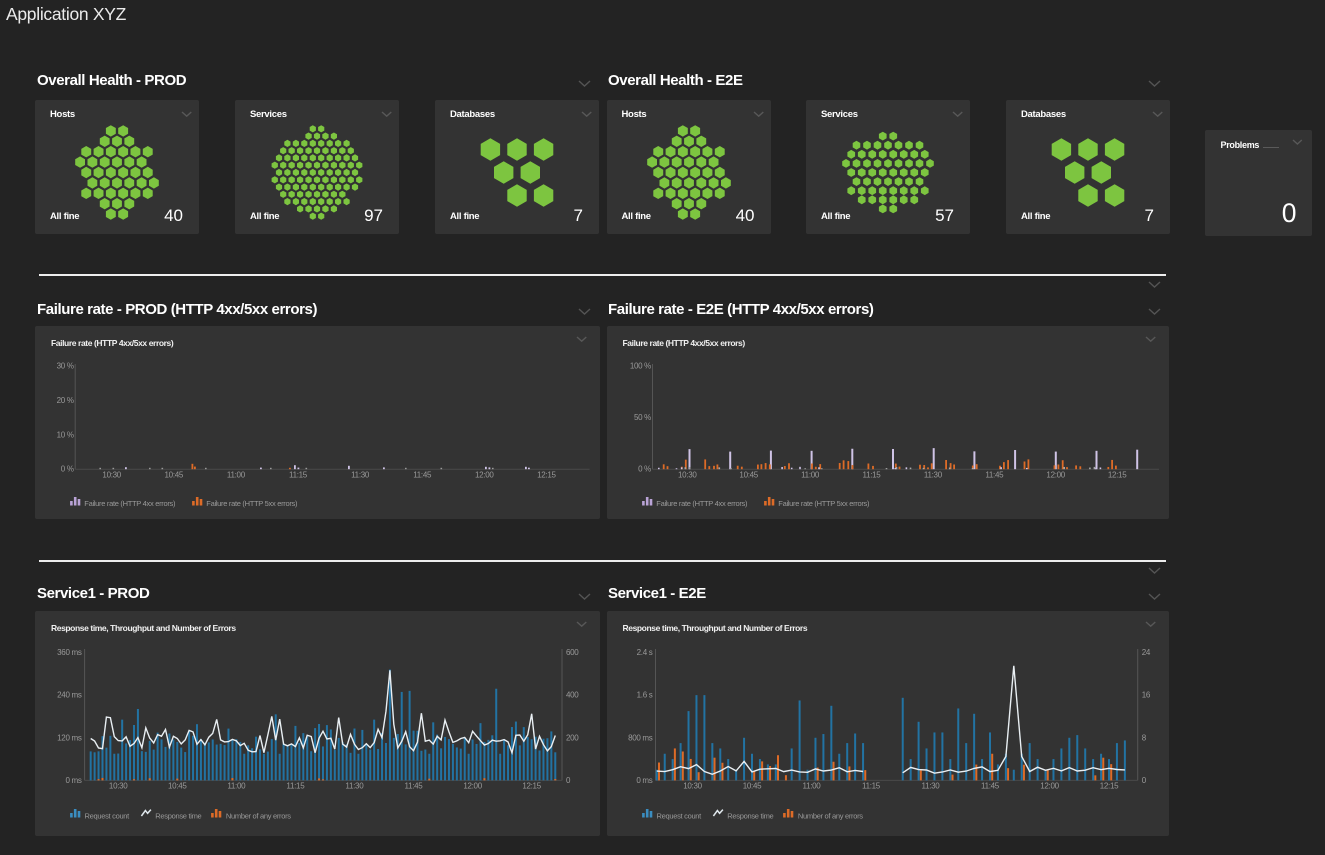 Image resolution: width=1325 pixels, height=855 pixels. What do you see at coordinates (639, 366) in the screenshot?
I see `svg-text: 100 %` at bounding box center [639, 366].